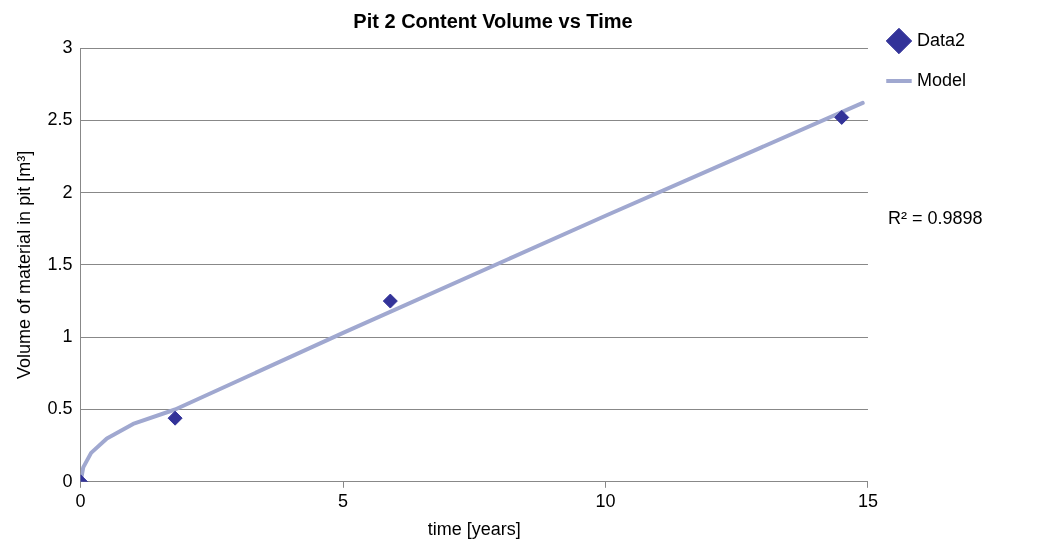 The height and width of the screenshot is (550, 1056). What do you see at coordinates (493, 20) in the screenshot?
I see `chart-title: Pit 2 Content Volume vs Time` at bounding box center [493, 20].